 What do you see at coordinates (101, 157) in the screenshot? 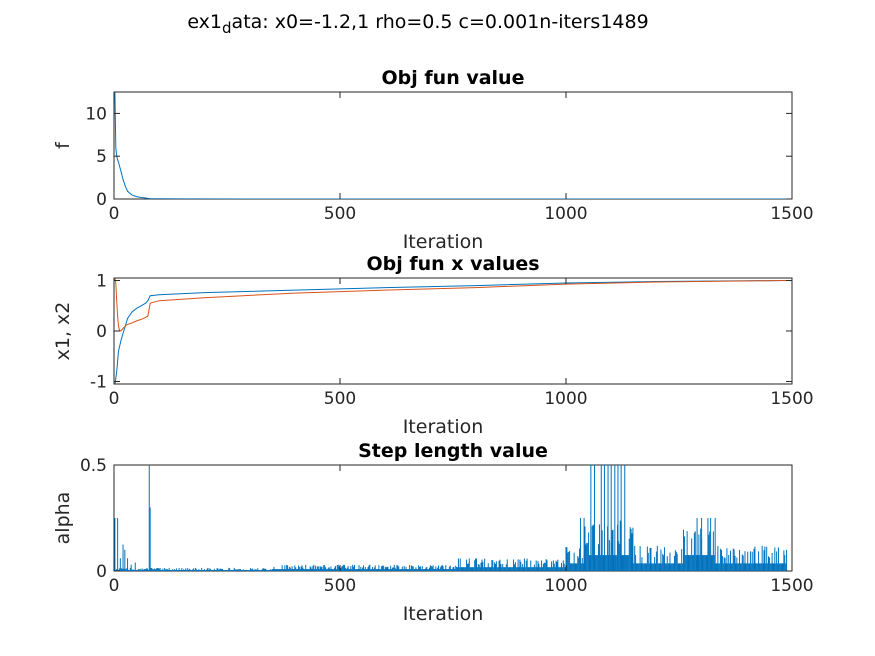
I see `y-tick-label: 5` at bounding box center [101, 157].